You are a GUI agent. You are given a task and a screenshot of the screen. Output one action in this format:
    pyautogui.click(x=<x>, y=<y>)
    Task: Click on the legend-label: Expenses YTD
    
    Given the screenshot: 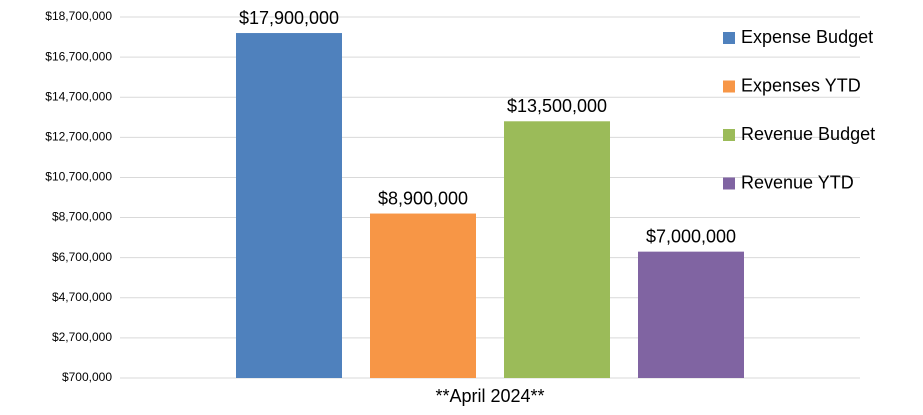 What is the action you would take?
    pyautogui.click(x=801, y=85)
    